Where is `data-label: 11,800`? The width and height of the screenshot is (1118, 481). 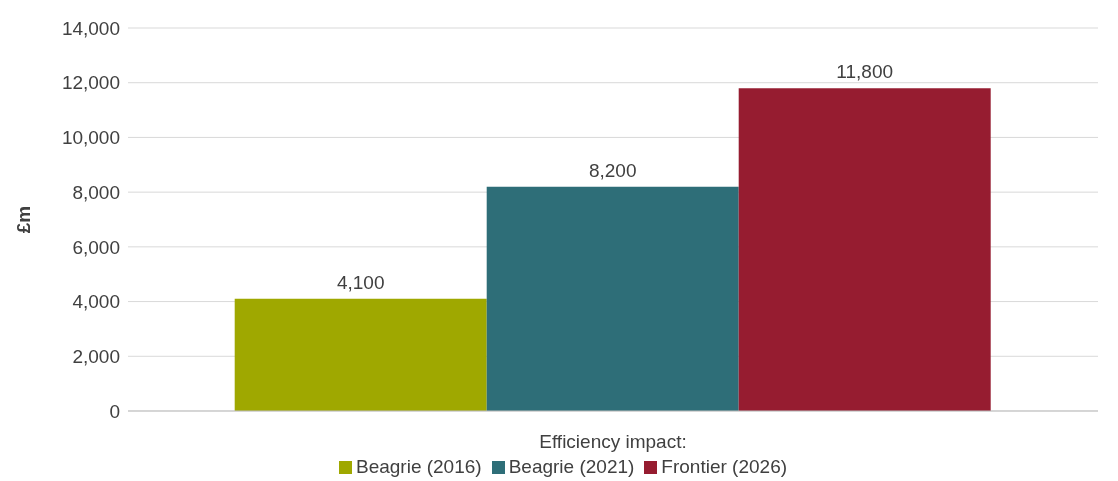
data-label: 11,800 is located at coordinates (865, 72).